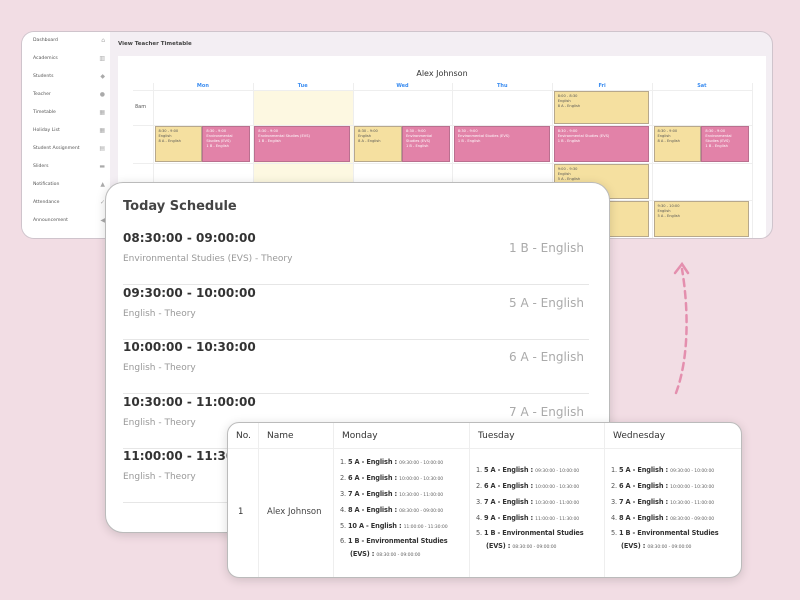  What do you see at coordinates (601, 107) in the screenshot?
I see `event-english: 8:00 - 8:30 English 8 A - English` at bounding box center [601, 107].